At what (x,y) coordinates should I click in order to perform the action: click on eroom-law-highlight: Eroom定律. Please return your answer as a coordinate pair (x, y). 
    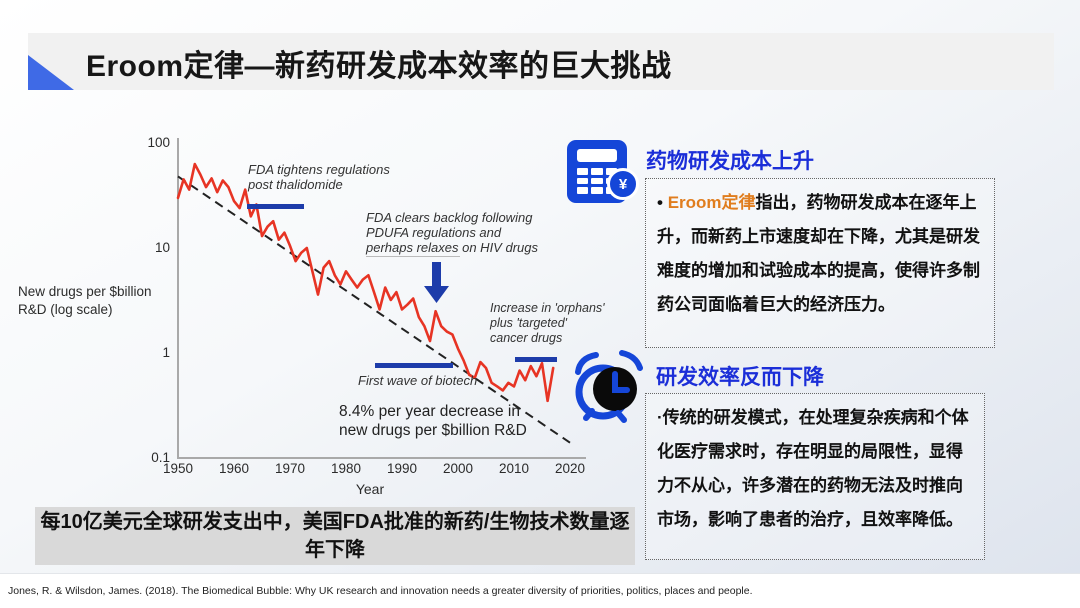
    Looking at the image, I should click on (711, 202).